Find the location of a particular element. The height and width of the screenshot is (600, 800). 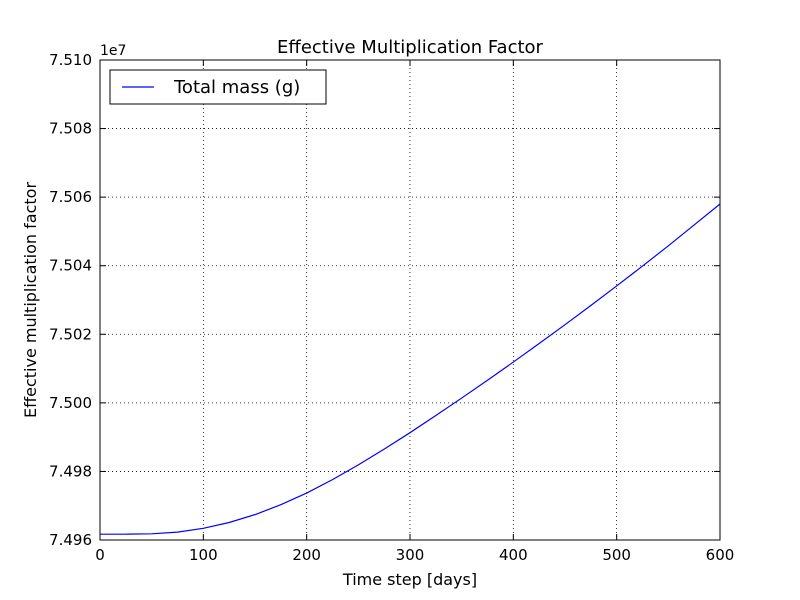

x-tick-label: 100 is located at coordinates (203, 555).